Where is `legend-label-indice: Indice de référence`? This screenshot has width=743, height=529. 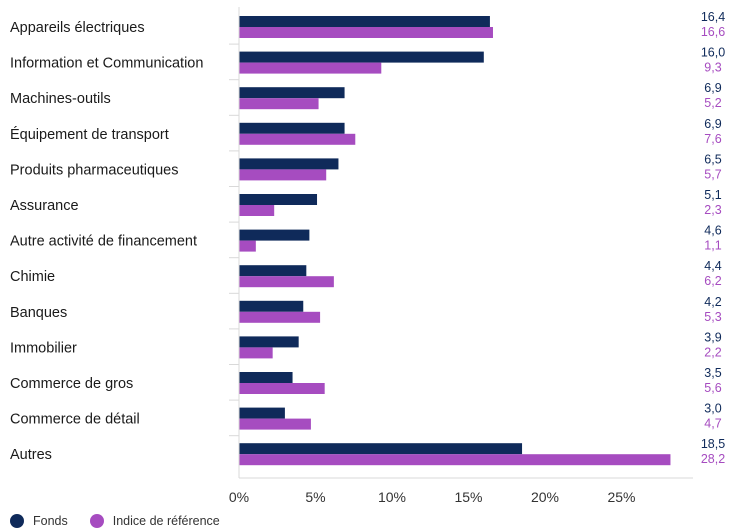
legend-label-indice: Indice de référence is located at coordinates (166, 520).